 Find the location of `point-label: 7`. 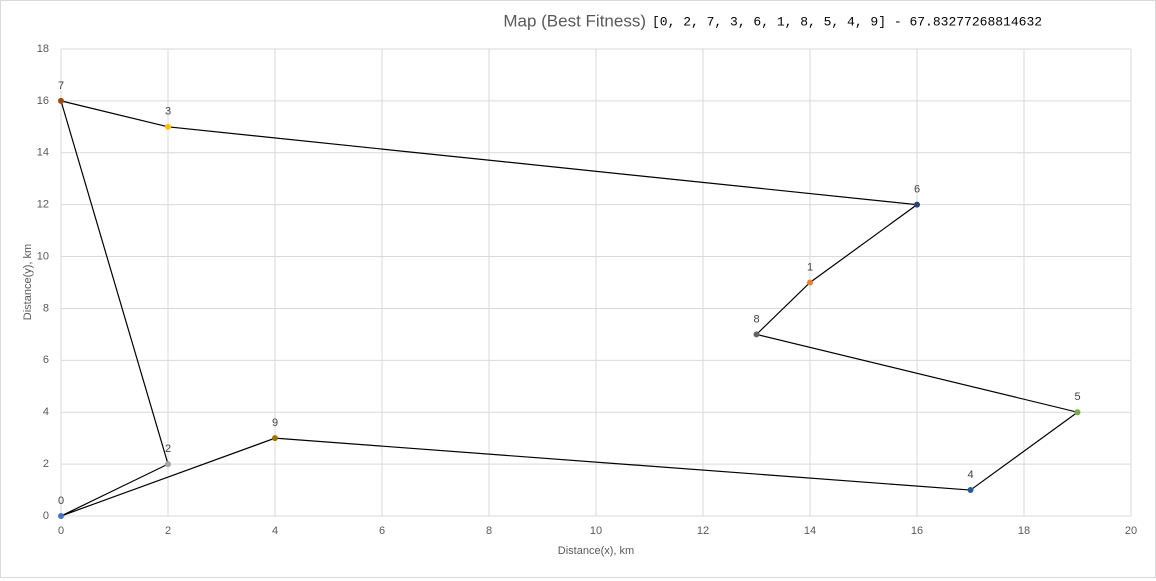

point-label: 7 is located at coordinates (61, 86).